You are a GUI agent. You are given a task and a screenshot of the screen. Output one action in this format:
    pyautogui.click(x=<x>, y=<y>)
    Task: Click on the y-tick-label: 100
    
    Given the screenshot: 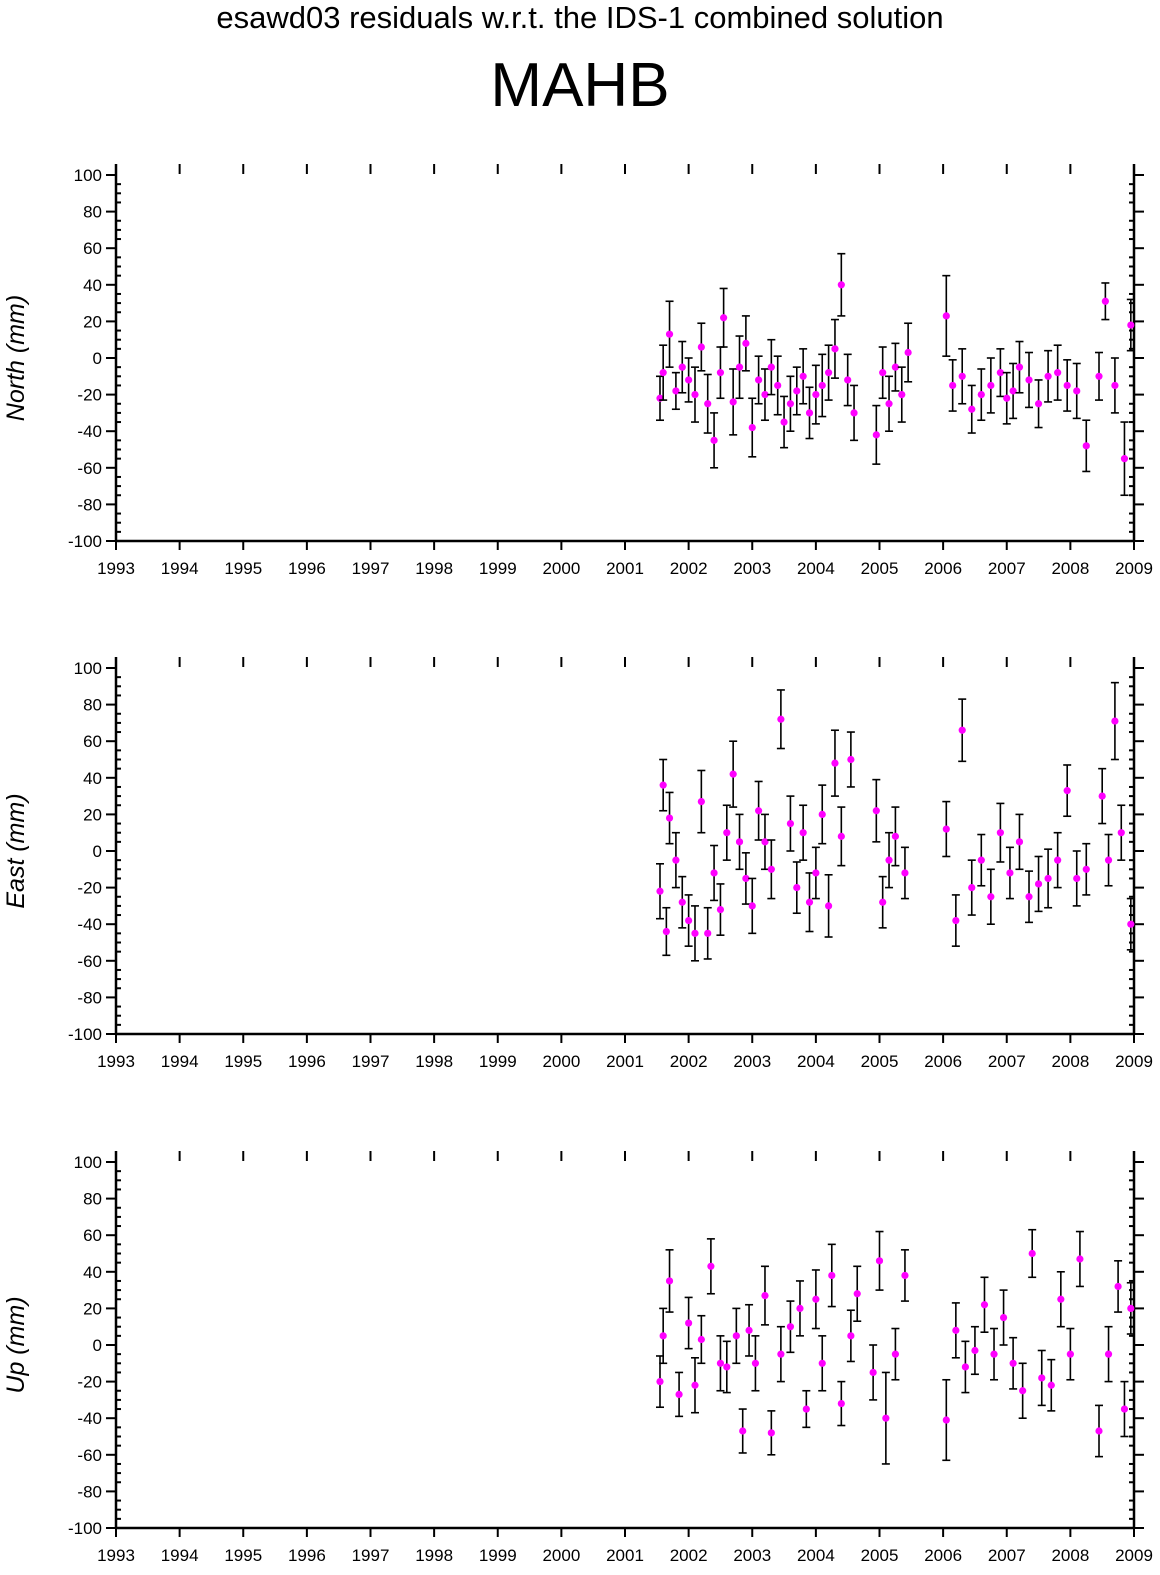 What is the action you would take?
    pyautogui.click(x=88, y=1162)
    